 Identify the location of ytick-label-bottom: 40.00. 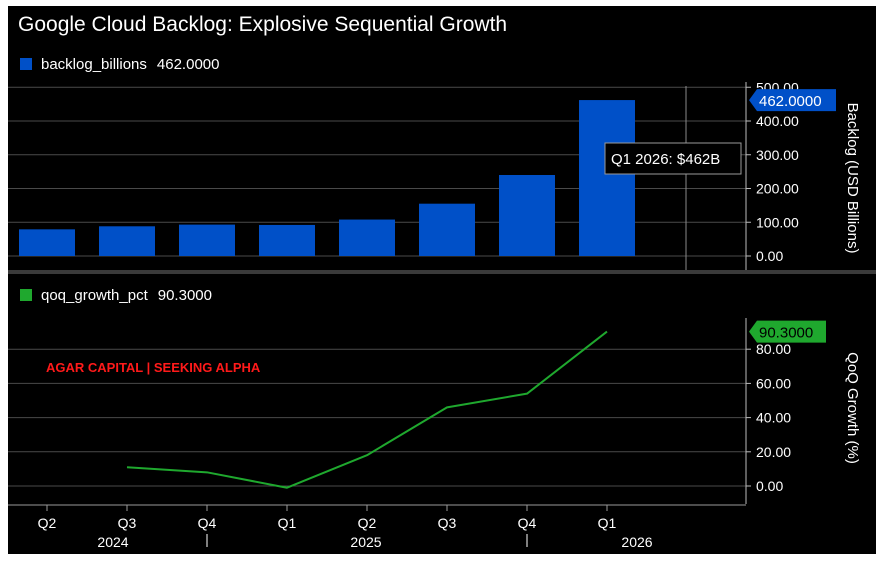
(773, 418).